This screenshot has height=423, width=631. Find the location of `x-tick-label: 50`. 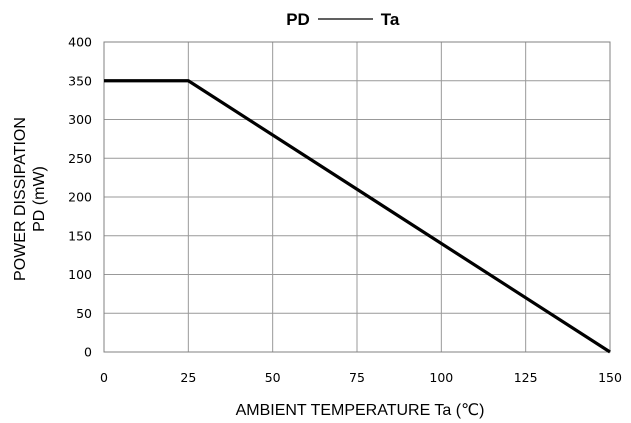

x-tick-label: 50 is located at coordinates (273, 377).